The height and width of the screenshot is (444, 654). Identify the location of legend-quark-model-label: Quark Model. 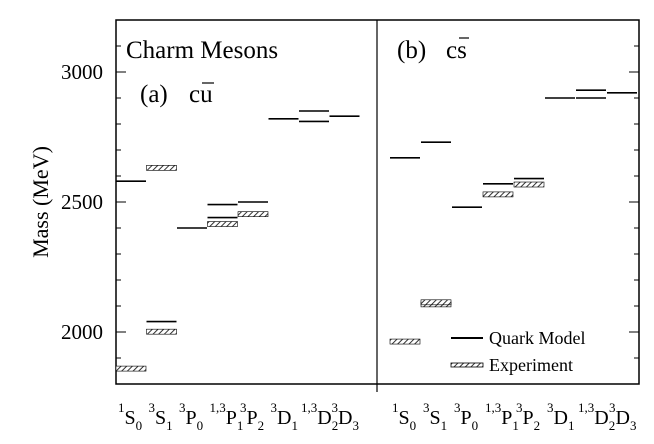
(537, 338).